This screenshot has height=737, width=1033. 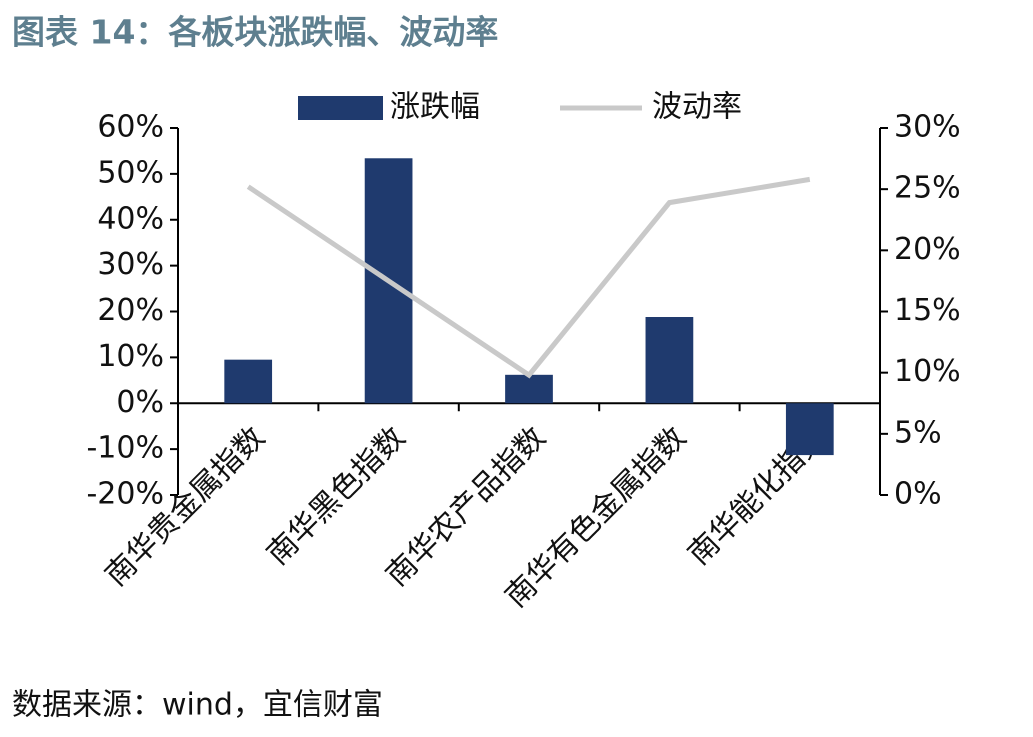 I want to click on legend-swatch, so click(x=340, y=108).